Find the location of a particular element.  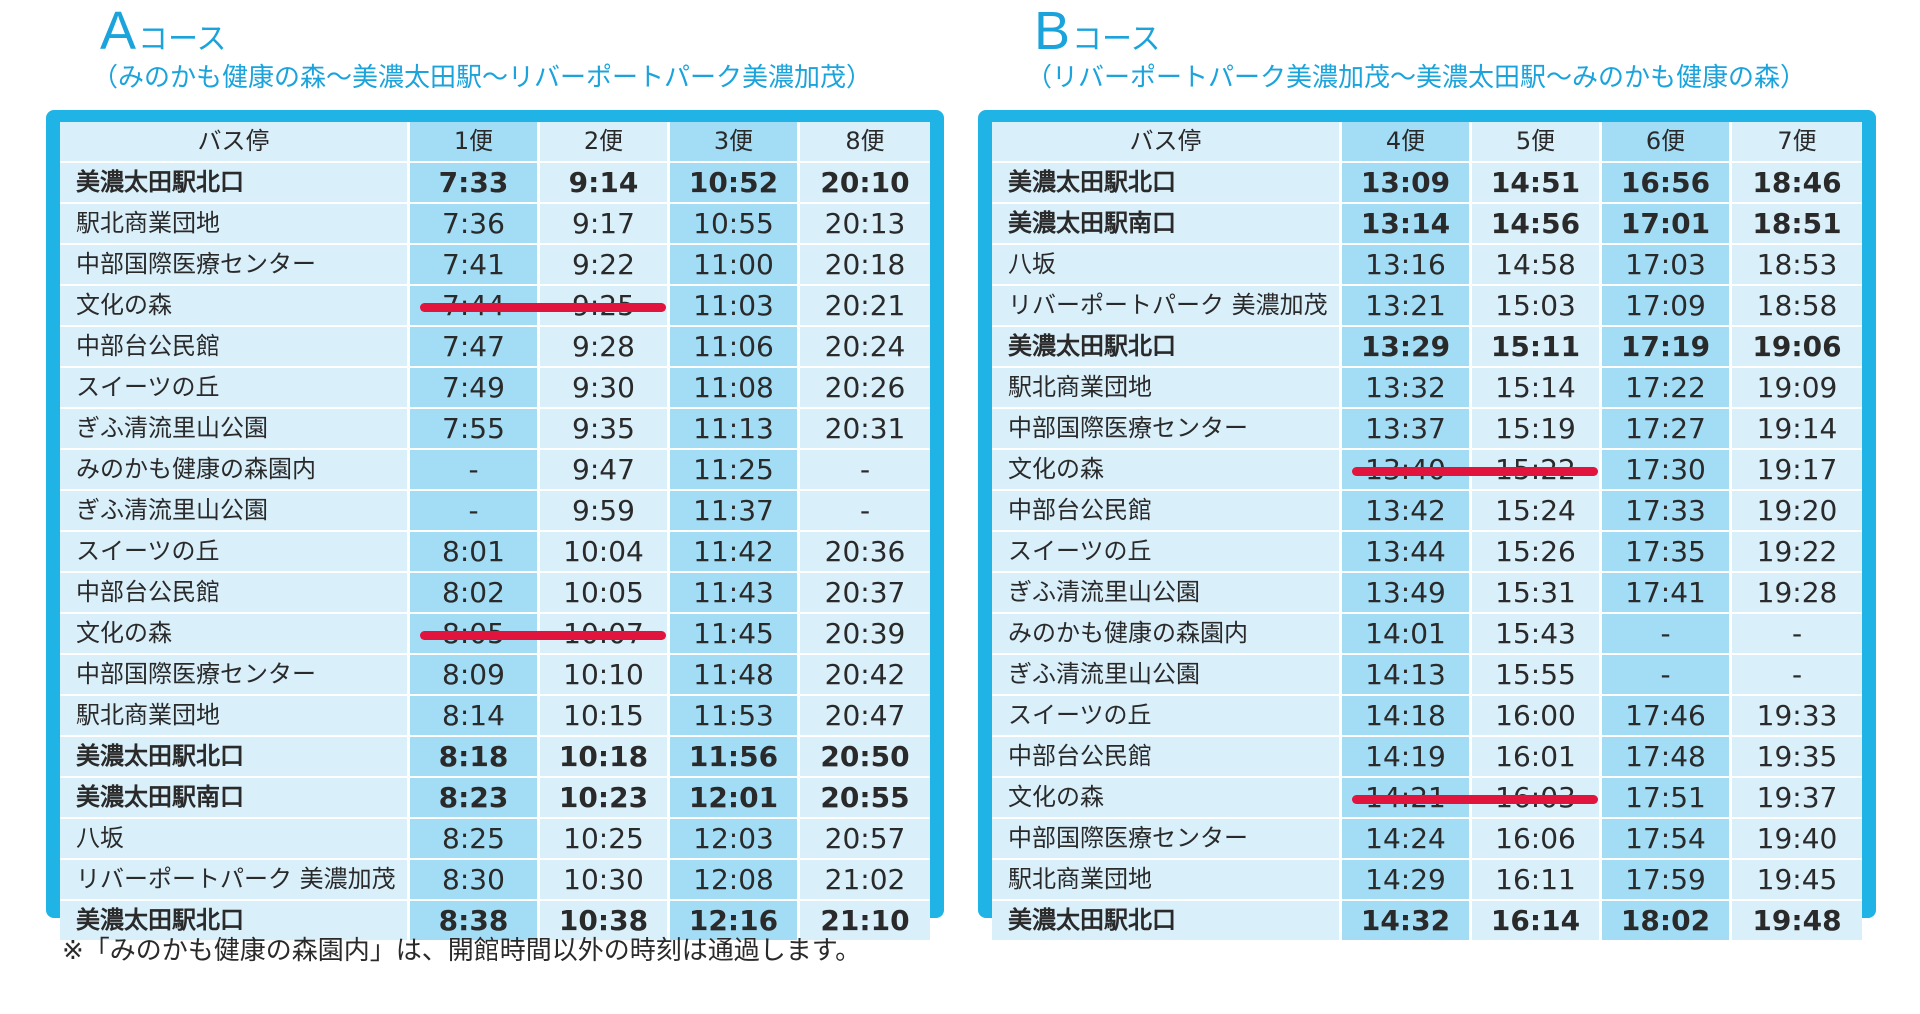

departure-time: 7:41 is located at coordinates (475, 265).